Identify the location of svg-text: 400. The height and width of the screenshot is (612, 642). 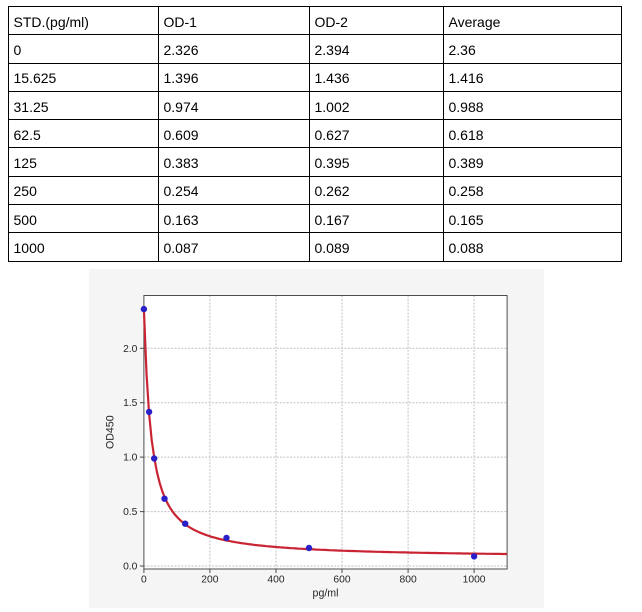
(275, 580).